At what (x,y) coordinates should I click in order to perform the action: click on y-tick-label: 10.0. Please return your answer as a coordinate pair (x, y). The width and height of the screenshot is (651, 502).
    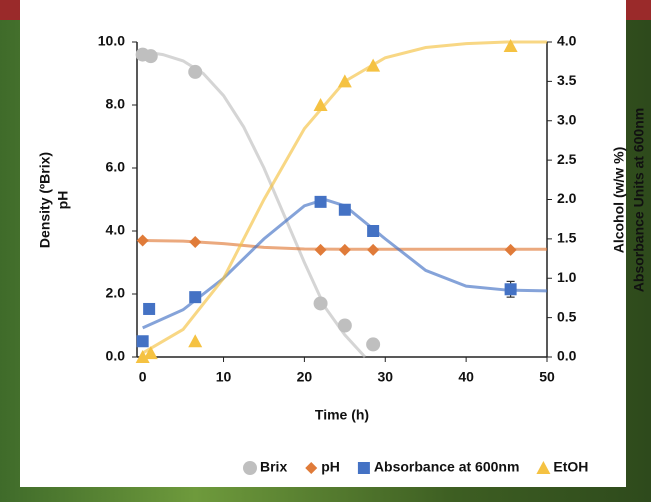
    Looking at the image, I should click on (111, 41).